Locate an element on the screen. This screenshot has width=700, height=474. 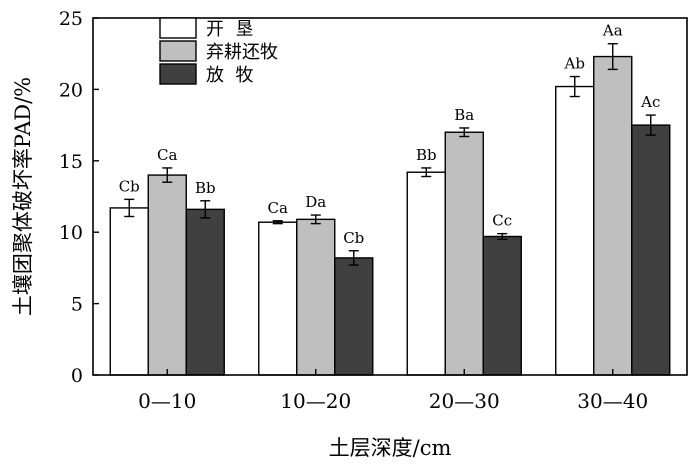
x-tick-label: 20—30 is located at coordinates (464, 401).